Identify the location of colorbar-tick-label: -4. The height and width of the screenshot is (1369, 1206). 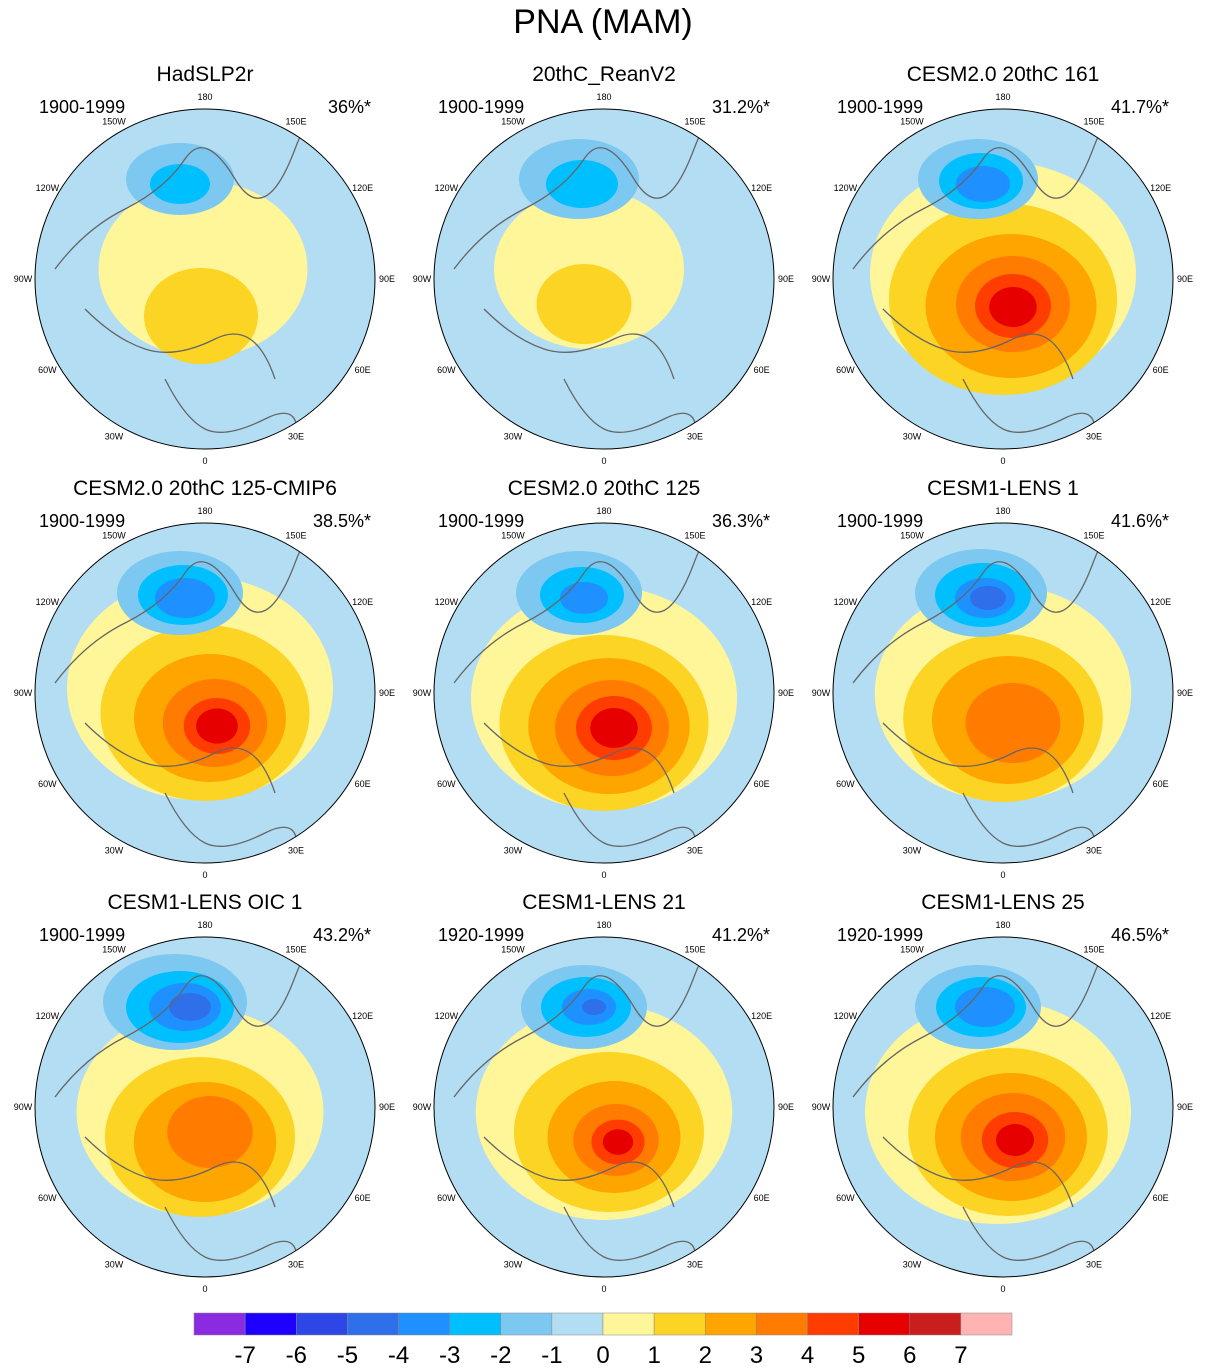
(398, 1355).